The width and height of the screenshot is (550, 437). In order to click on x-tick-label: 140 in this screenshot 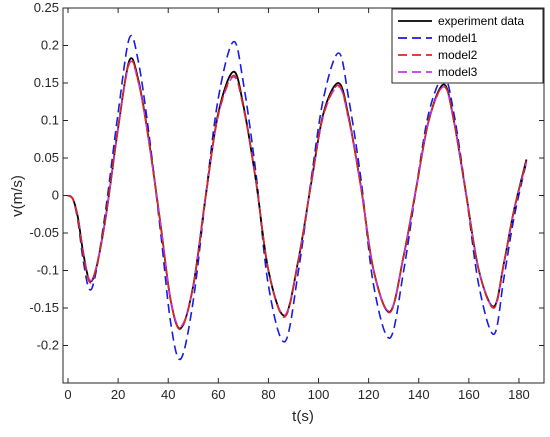, I will do `click(419, 394)`.